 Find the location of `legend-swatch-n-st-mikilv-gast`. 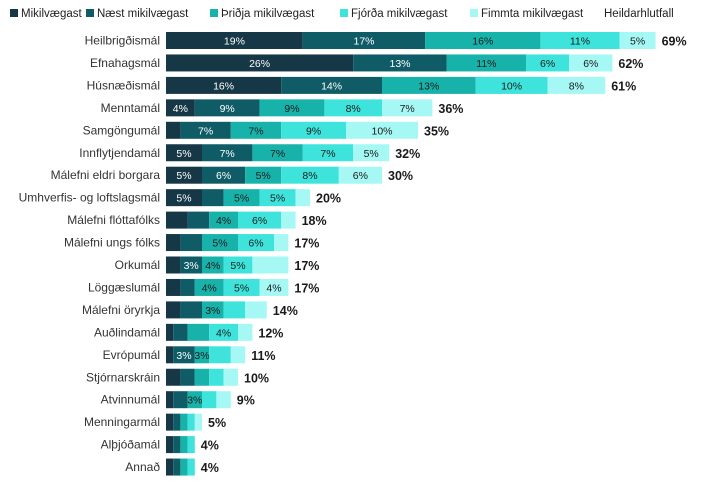

legend-swatch-n-st-mikilv-gast is located at coordinates (90, 13).